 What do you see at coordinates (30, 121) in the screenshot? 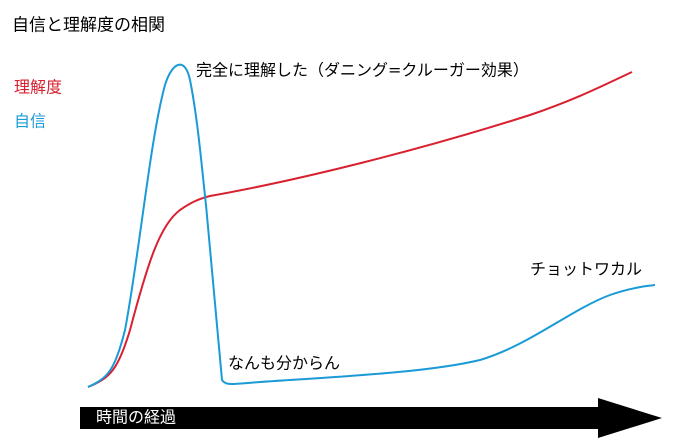
I see `legend-confidence: 自信` at bounding box center [30, 121].